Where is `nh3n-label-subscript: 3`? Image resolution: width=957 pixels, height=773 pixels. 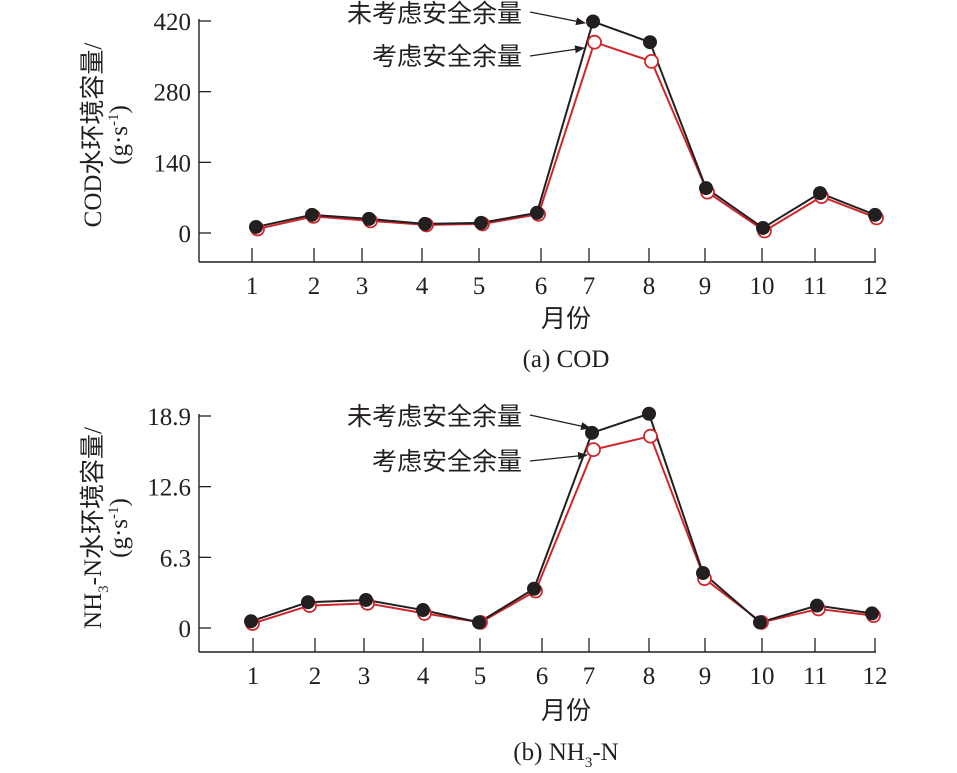 nh3n-label-subscript: 3 is located at coordinates (104, 589).